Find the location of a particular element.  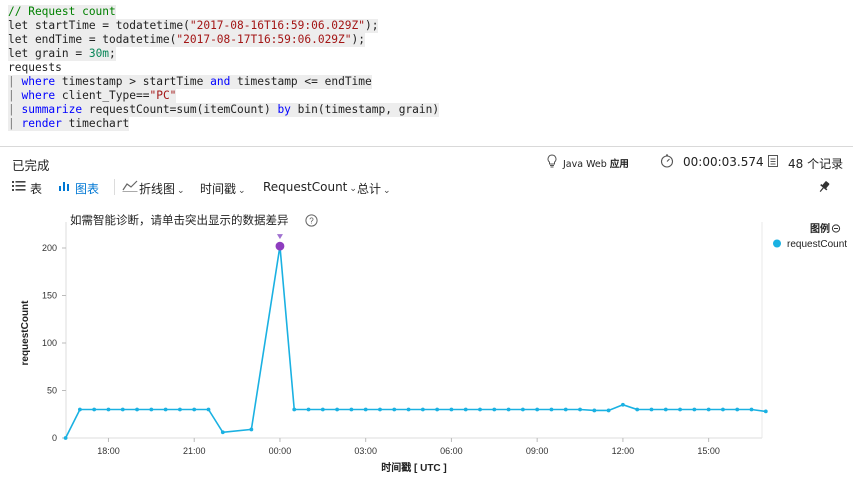

smart-diagnostics-hint: 如需智能诊断，请单击突出显示的数据差异 is located at coordinates (179, 220).